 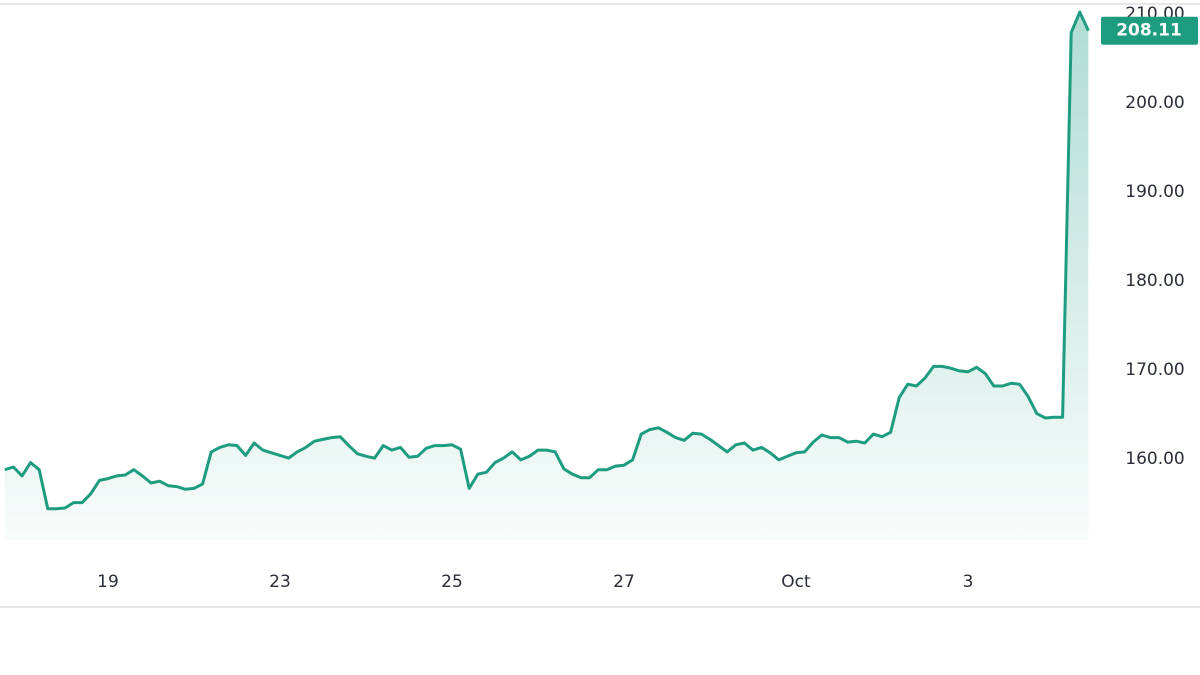 I want to click on last-price-label: 208.11, so click(x=1149, y=31).